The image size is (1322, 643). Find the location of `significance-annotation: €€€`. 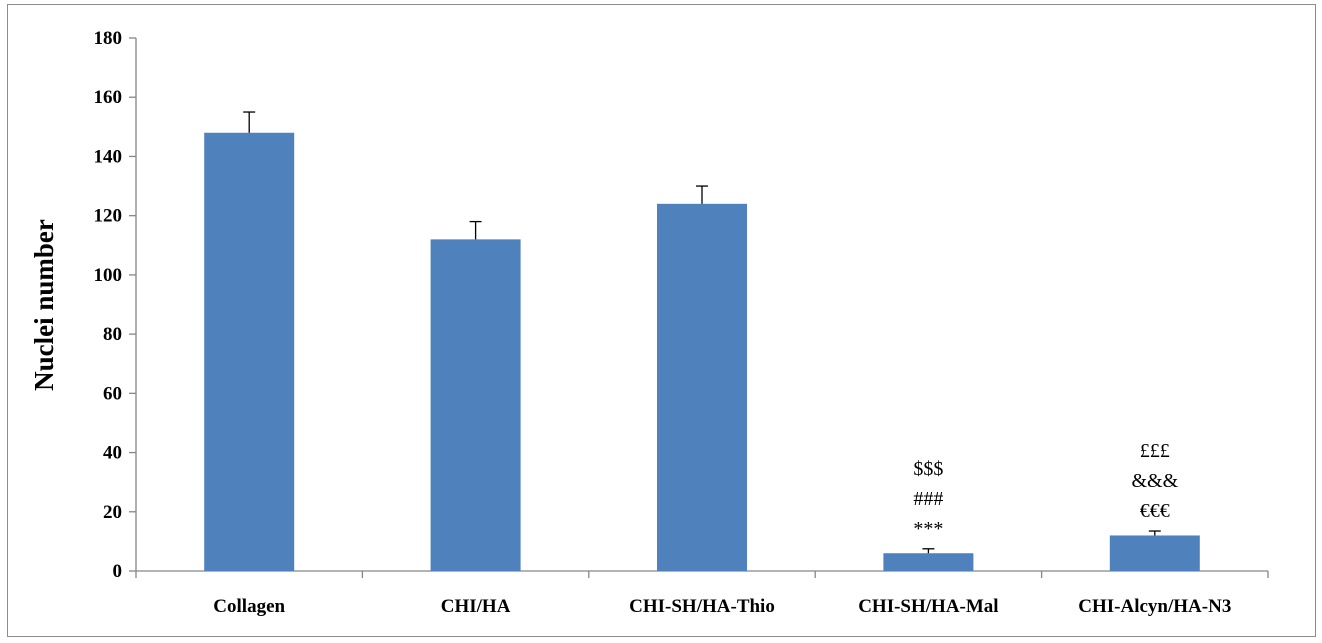

significance-annotation: €€€ is located at coordinates (1155, 511).